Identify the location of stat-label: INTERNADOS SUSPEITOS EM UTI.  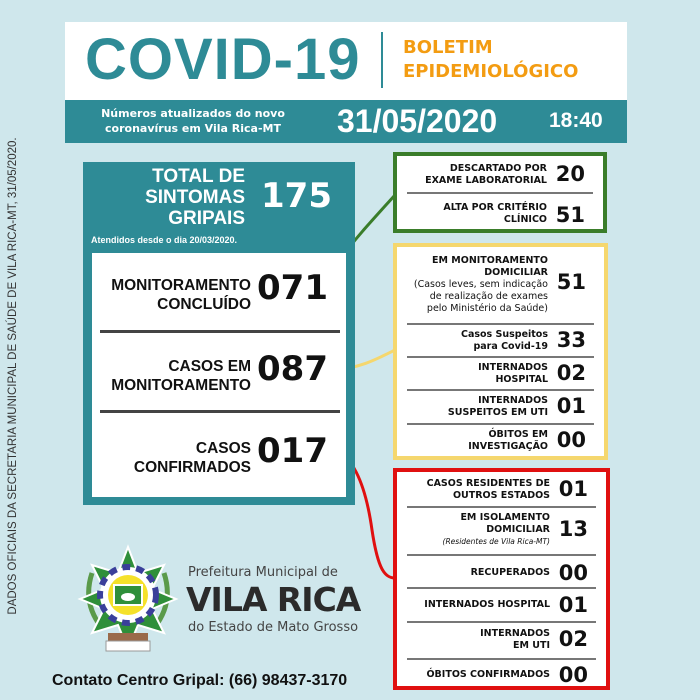
(498, 407).